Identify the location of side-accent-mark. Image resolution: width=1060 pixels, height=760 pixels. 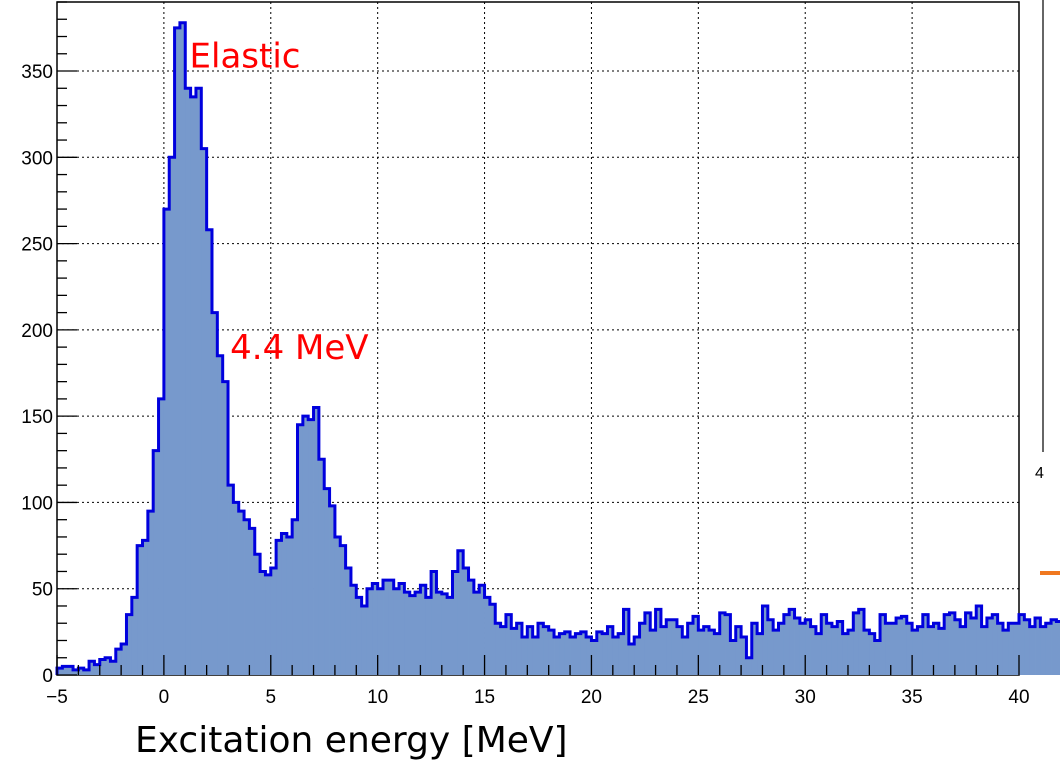
(1050, 573).